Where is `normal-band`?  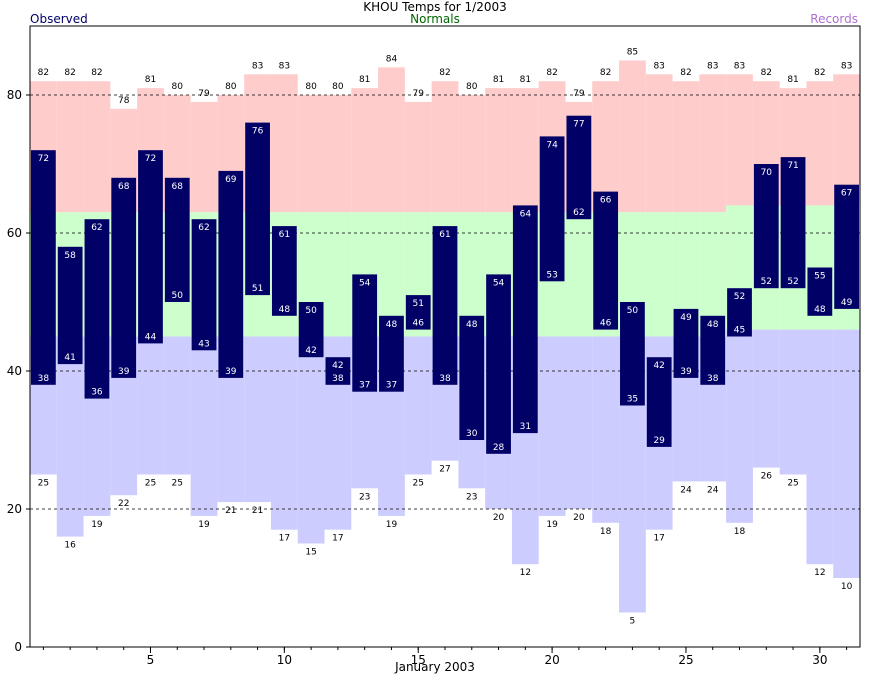 normal-band is located at coordinates (579, 274).